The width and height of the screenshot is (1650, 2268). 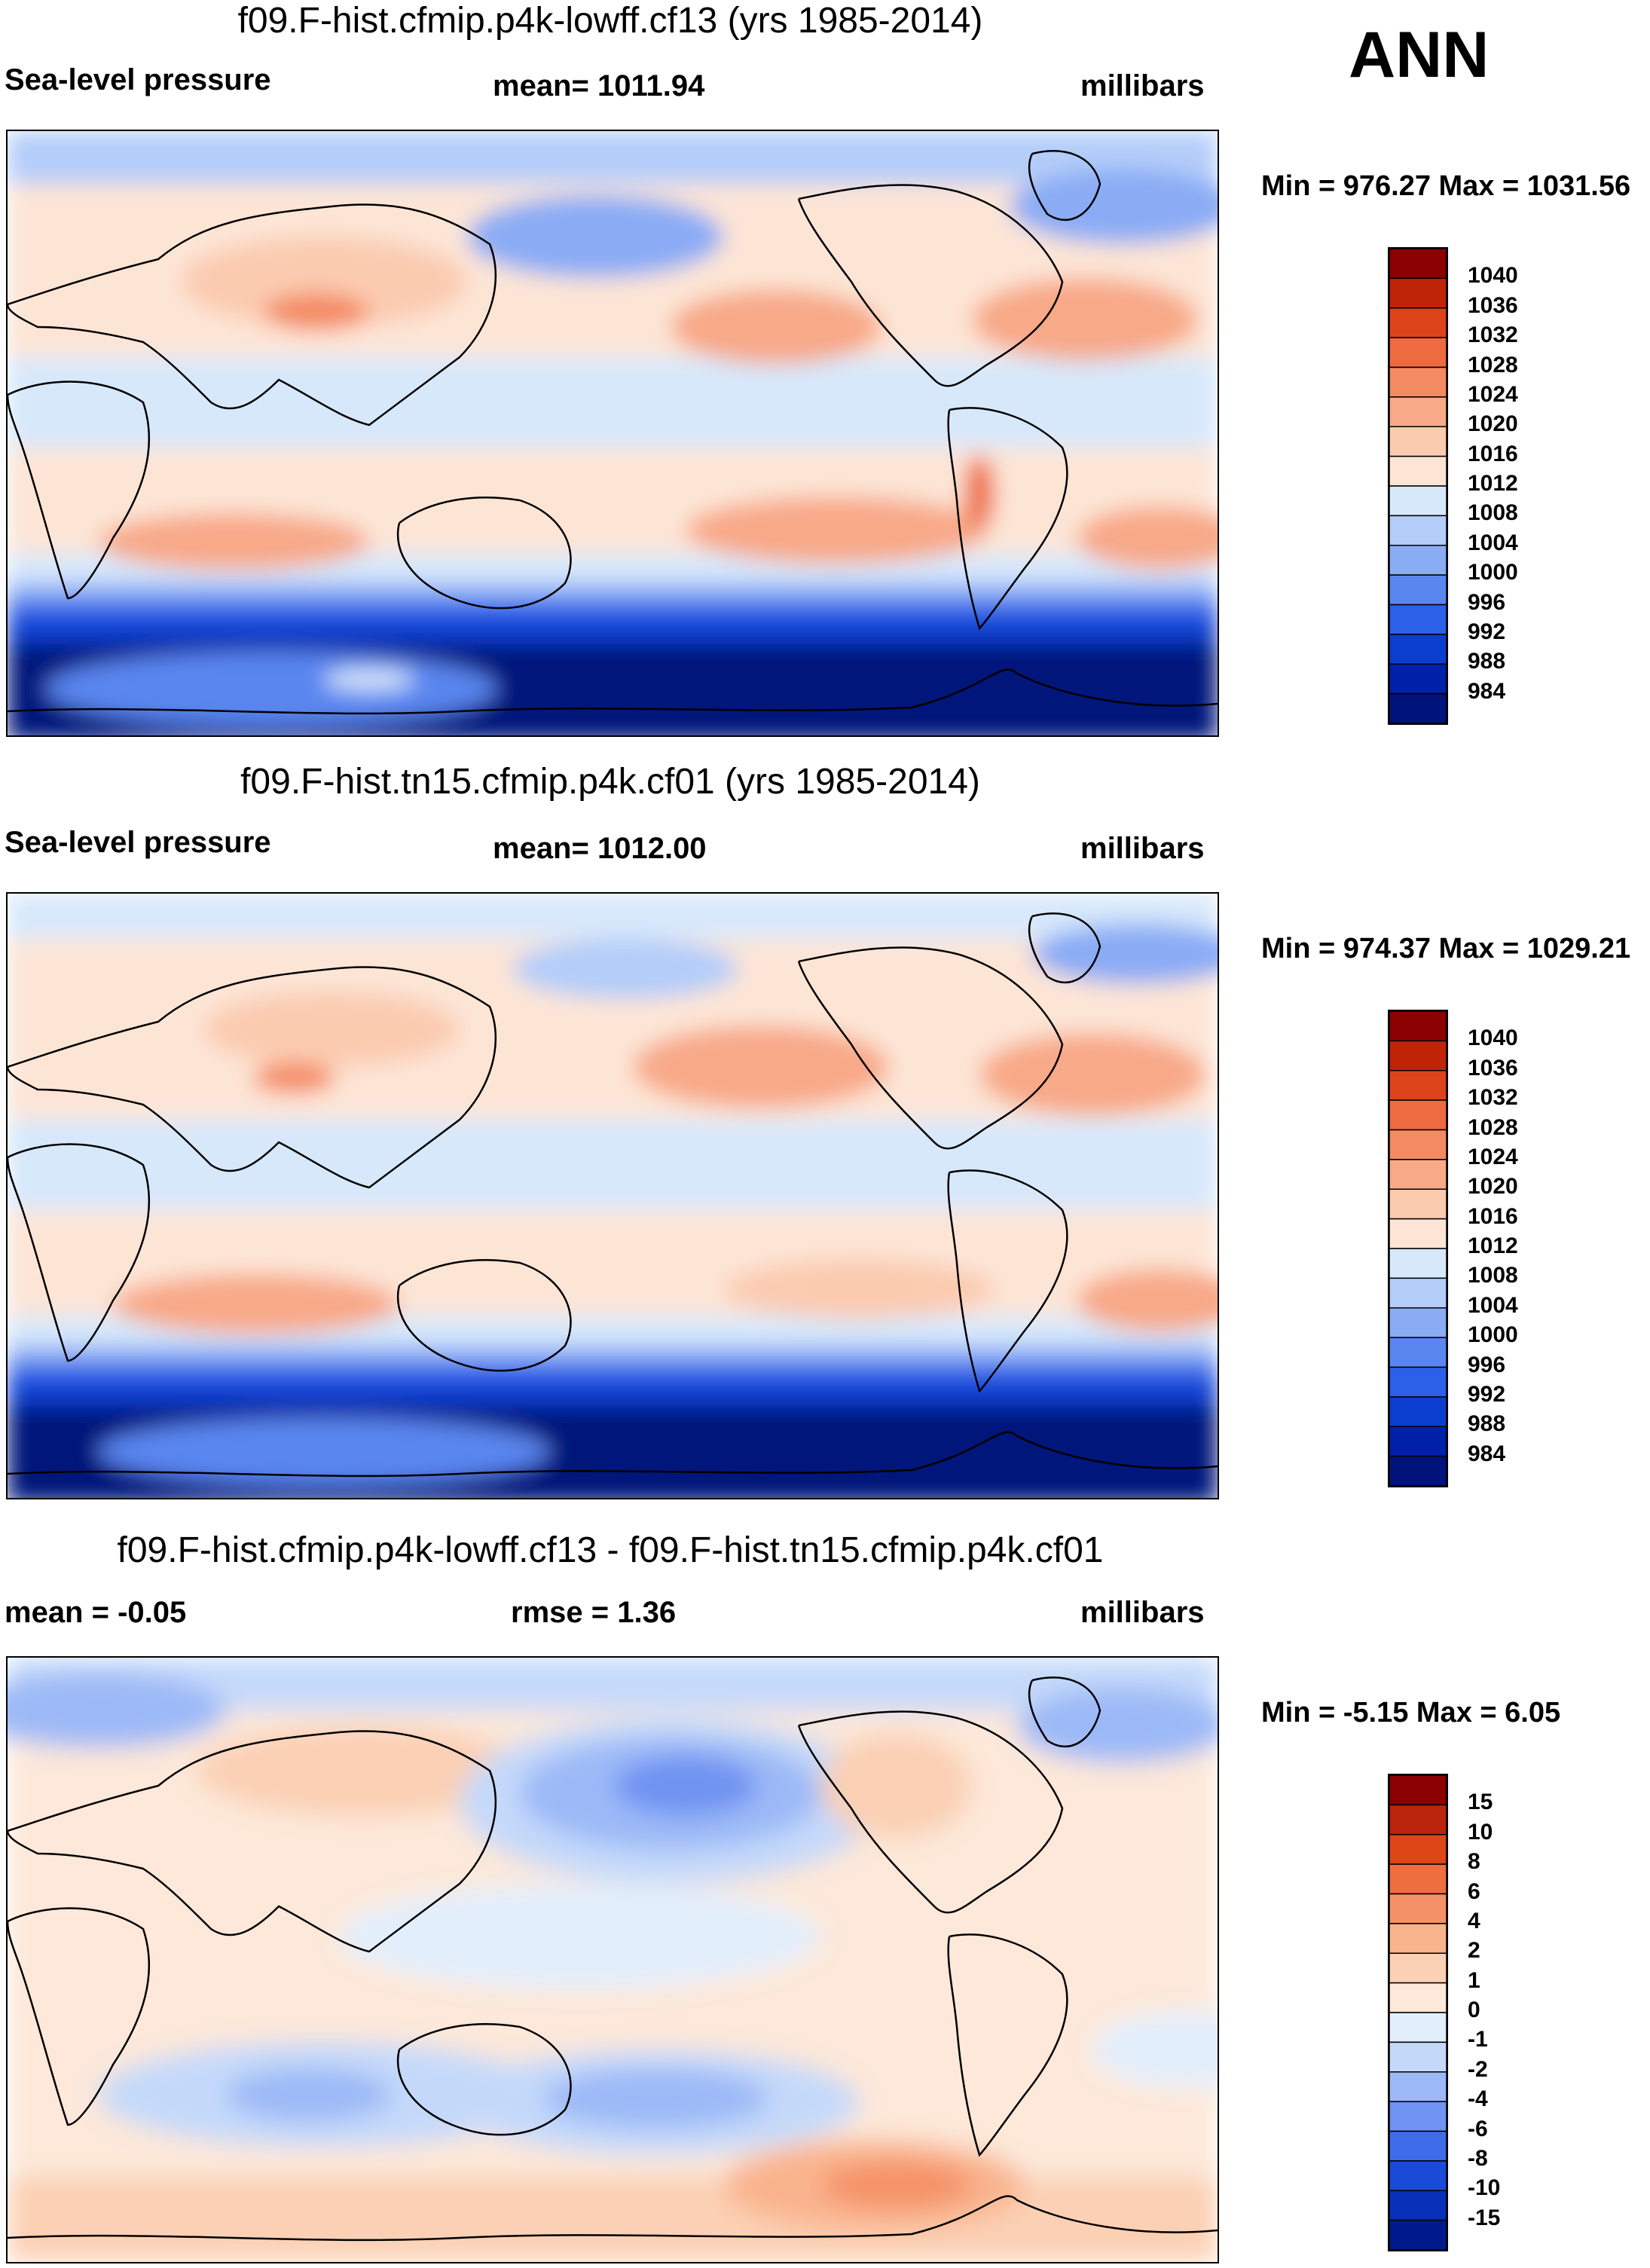 What do you see at coordinates (1493, 1098) in the screenshot?
I see `panel2-level-2: 1032` at bounding box center [1493, 1098].